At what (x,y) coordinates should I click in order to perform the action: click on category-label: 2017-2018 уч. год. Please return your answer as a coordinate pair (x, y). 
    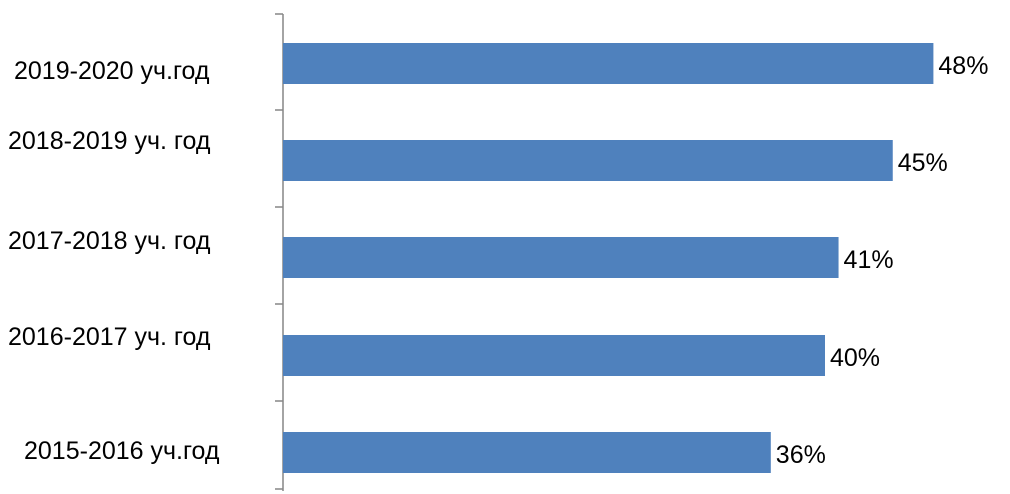
    Looking at the image, I should click on (109, 241).